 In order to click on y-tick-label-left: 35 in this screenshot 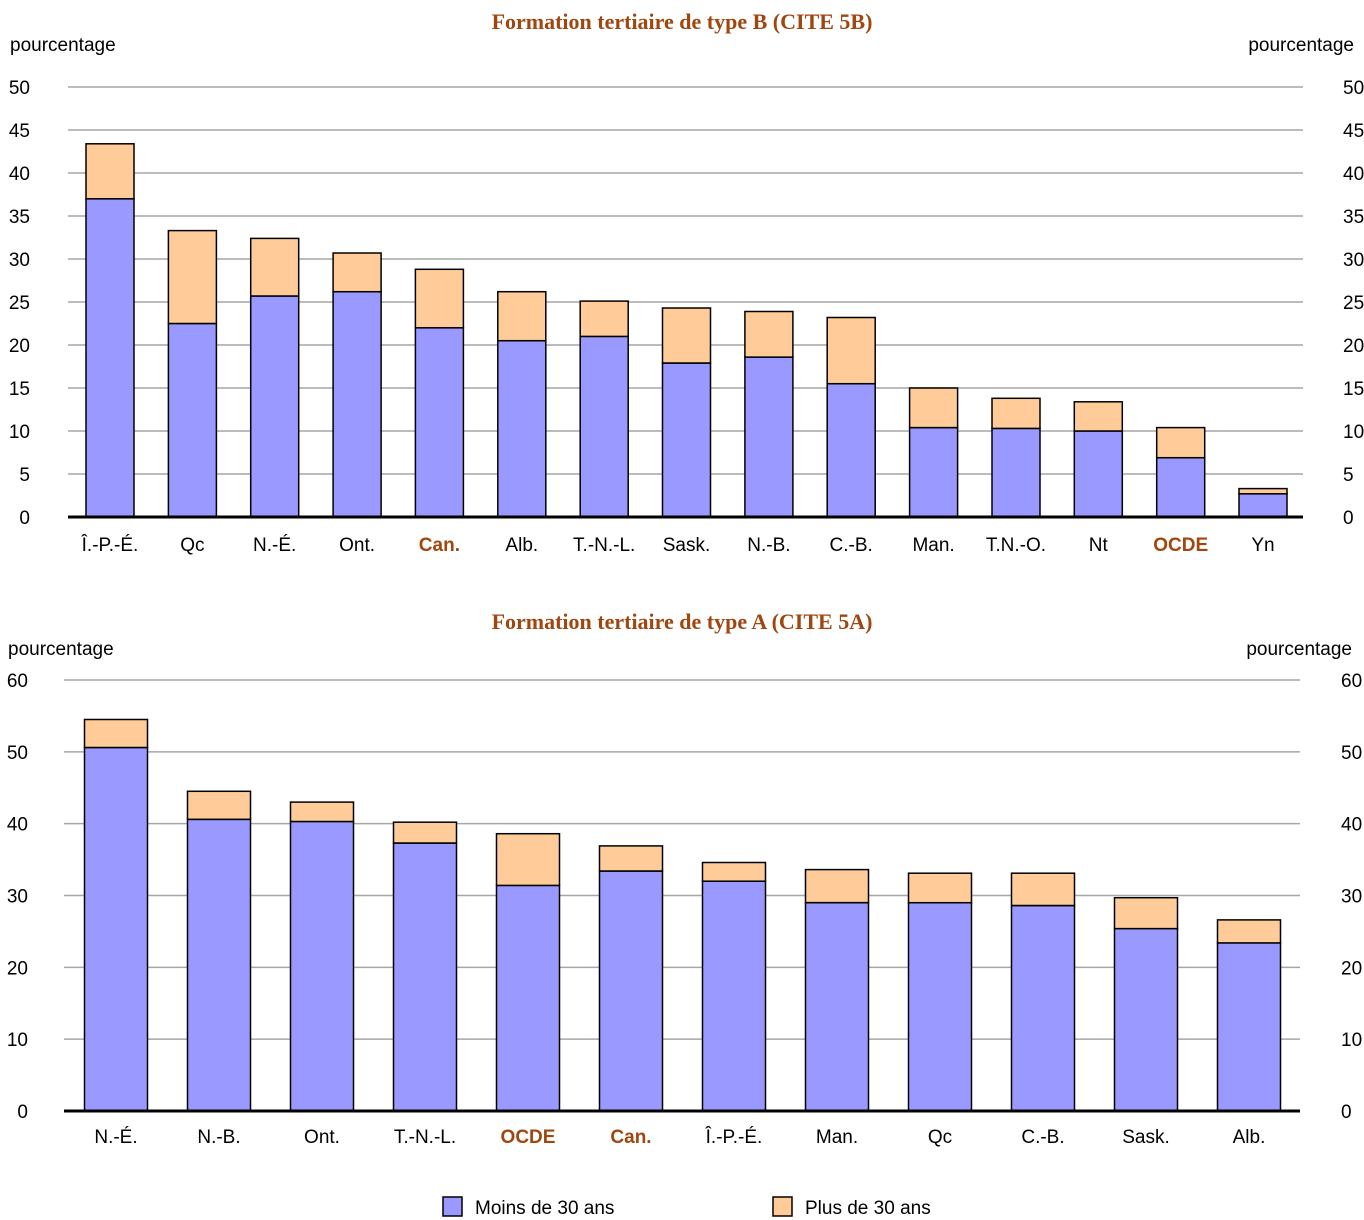, I will do `click(19, 217)`.